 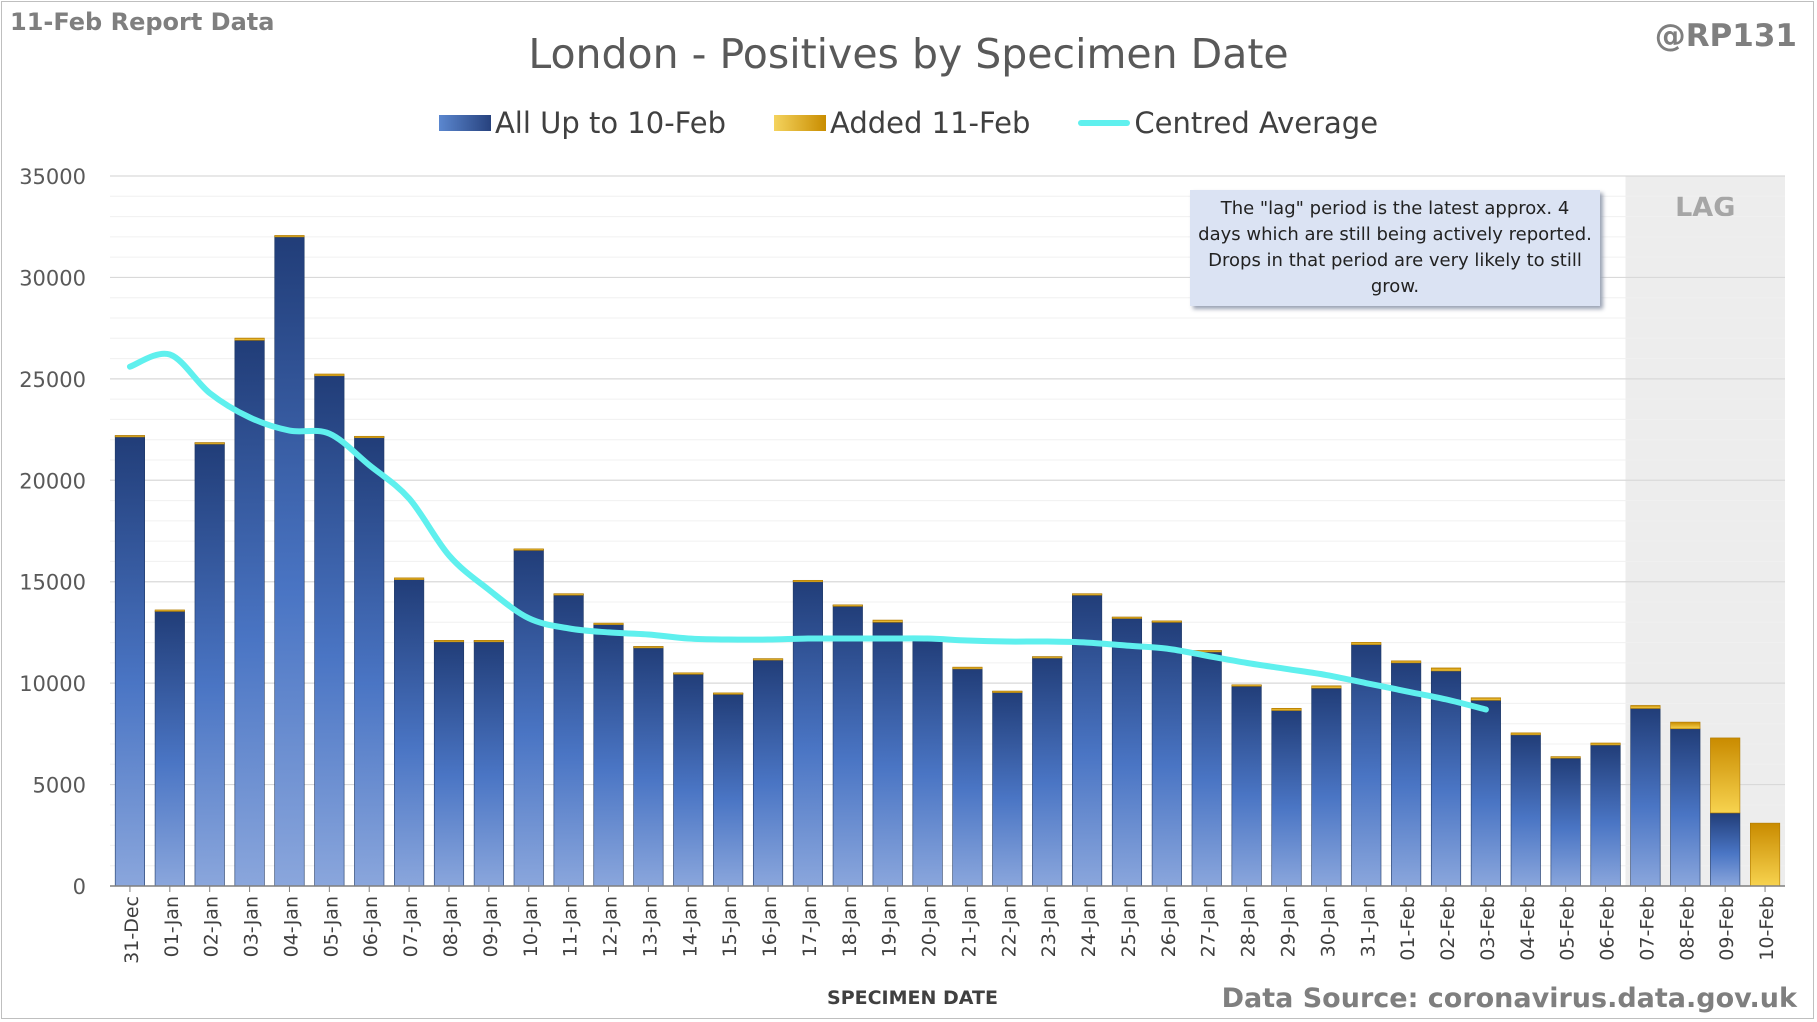 What do you see at coordinates (451, 926) in the screenshot?
I see `x-tick-label: 08-Jan` at bounding box center [451, 926].